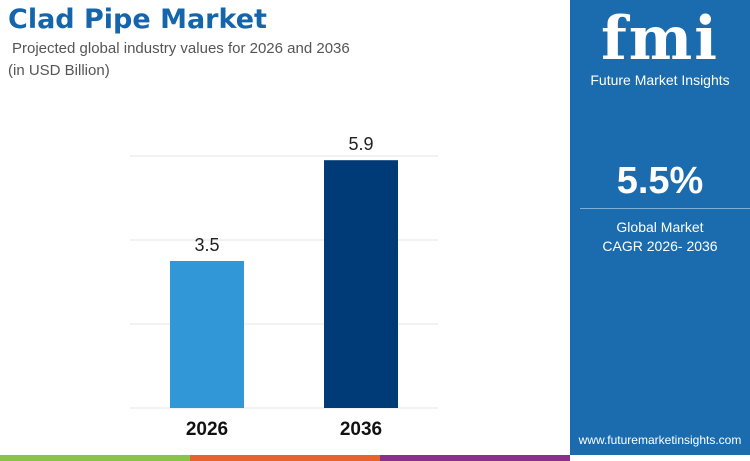 The width and height of the screenshot is (750, 461). Describe the element at coordinates (660, 246) in the screenshot. I see `cagr-label-line2: CAGR 2026- 2036` at that location.